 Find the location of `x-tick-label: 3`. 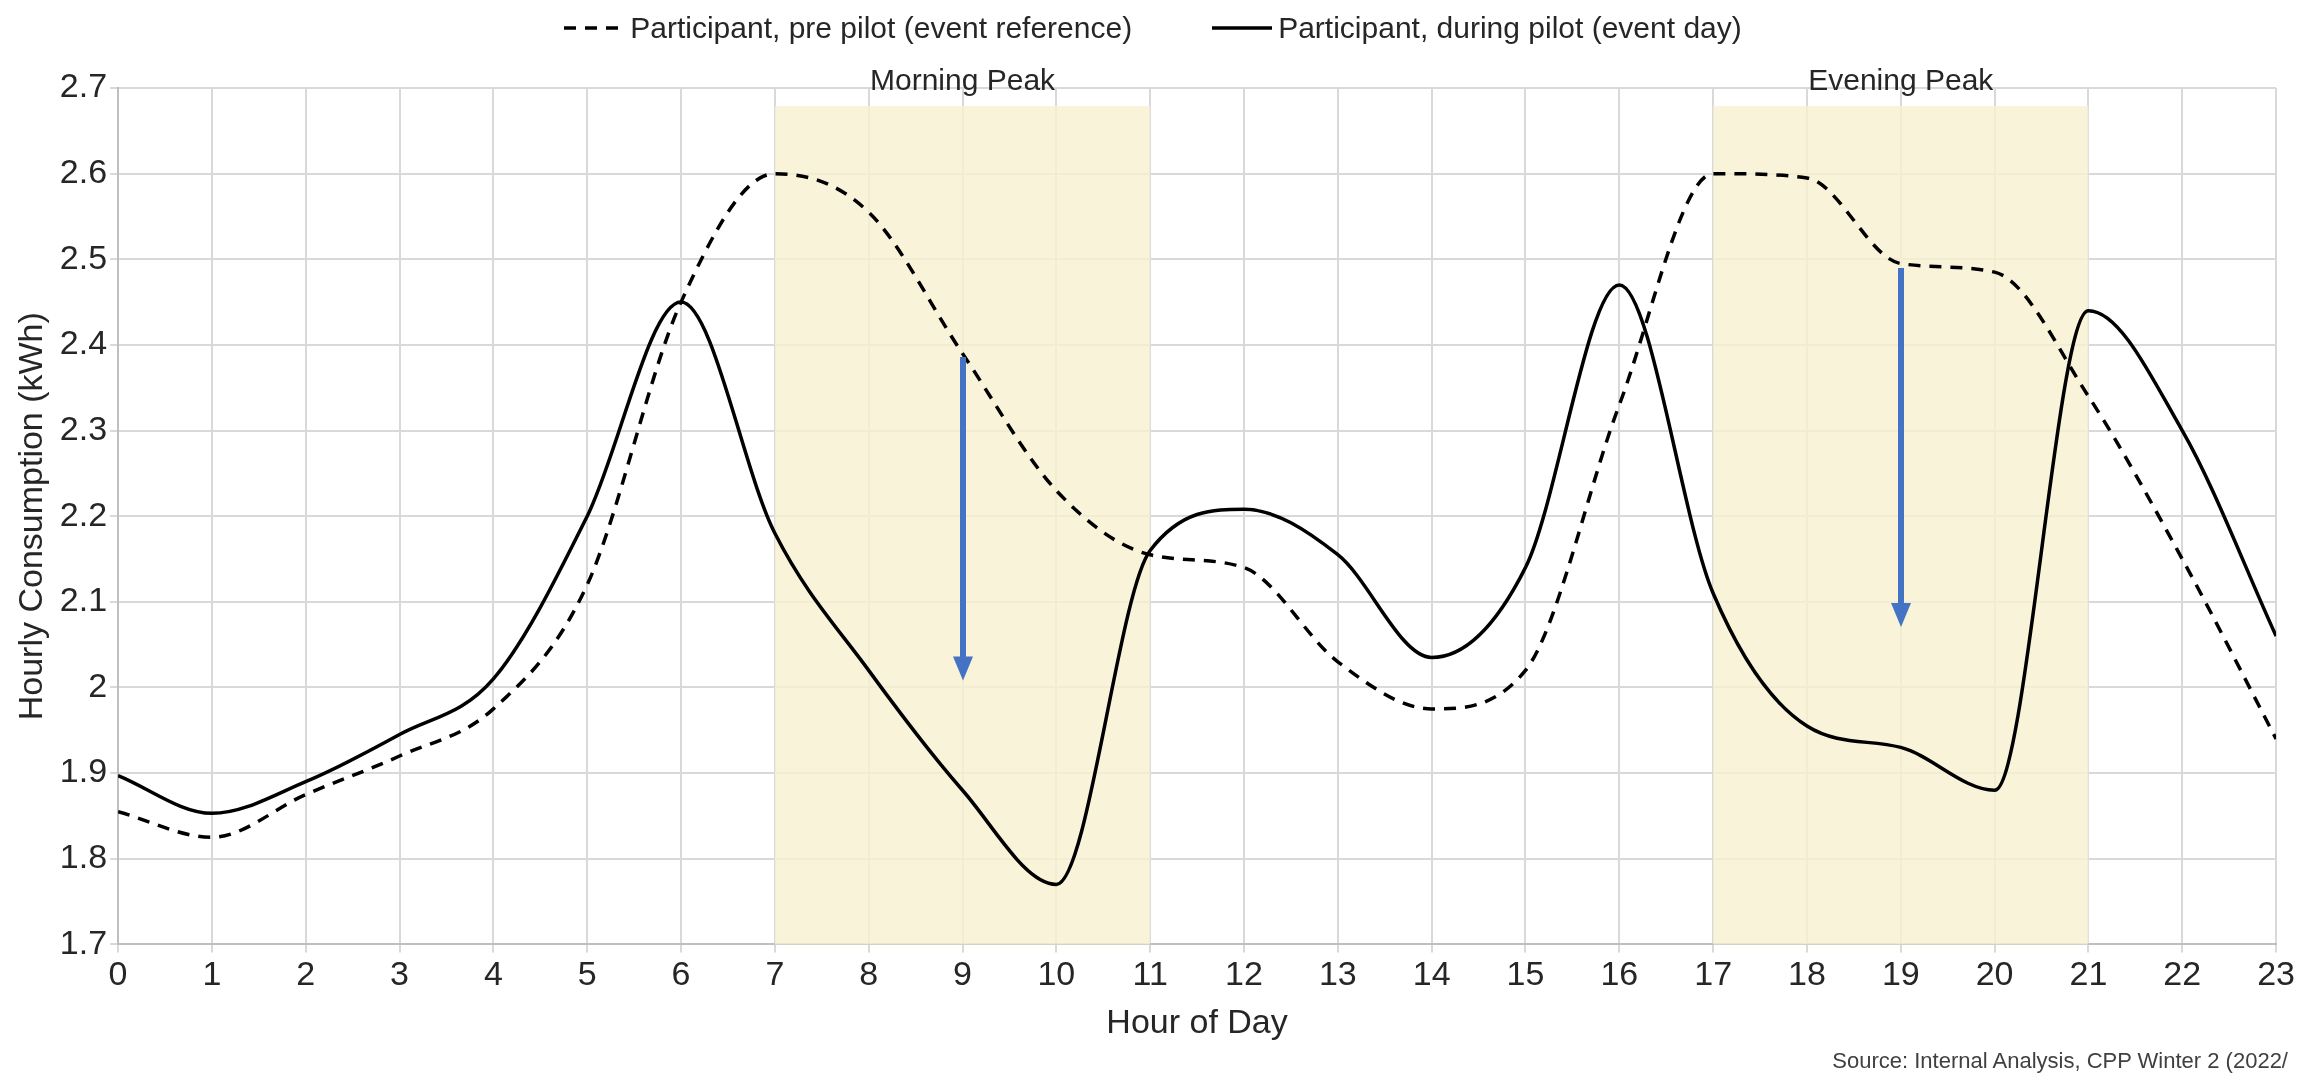

x-tick-label: 3 is located at coordinates (400, 973).